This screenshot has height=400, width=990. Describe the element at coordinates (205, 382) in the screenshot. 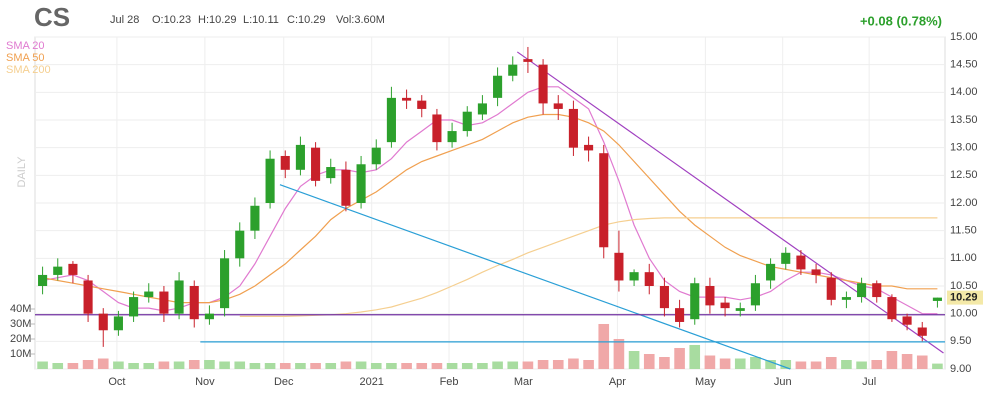

I see `x-tick-label: Nov` at that location.